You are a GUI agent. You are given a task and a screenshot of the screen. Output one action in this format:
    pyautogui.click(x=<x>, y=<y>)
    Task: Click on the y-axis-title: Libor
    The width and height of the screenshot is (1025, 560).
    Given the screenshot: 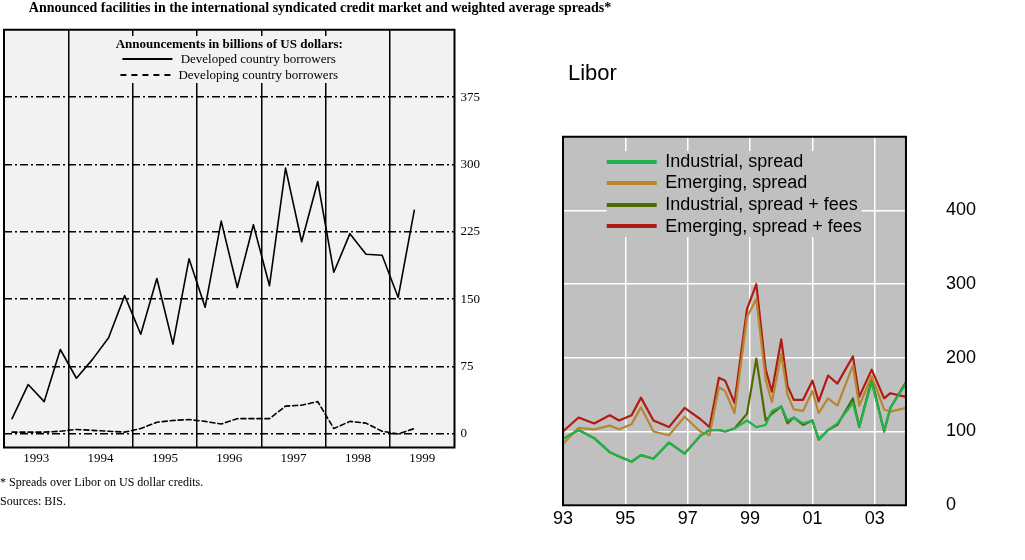 What is the action you would take?
    pyautogui.click(x=593, y=73)
    